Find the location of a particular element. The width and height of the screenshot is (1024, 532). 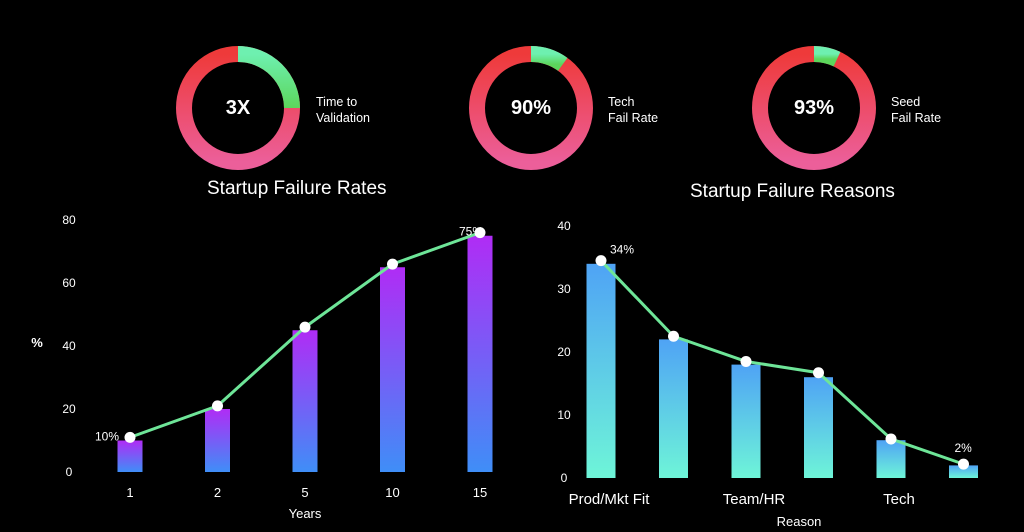

x-tick-label: 1 is located at coordinates (129, 492).